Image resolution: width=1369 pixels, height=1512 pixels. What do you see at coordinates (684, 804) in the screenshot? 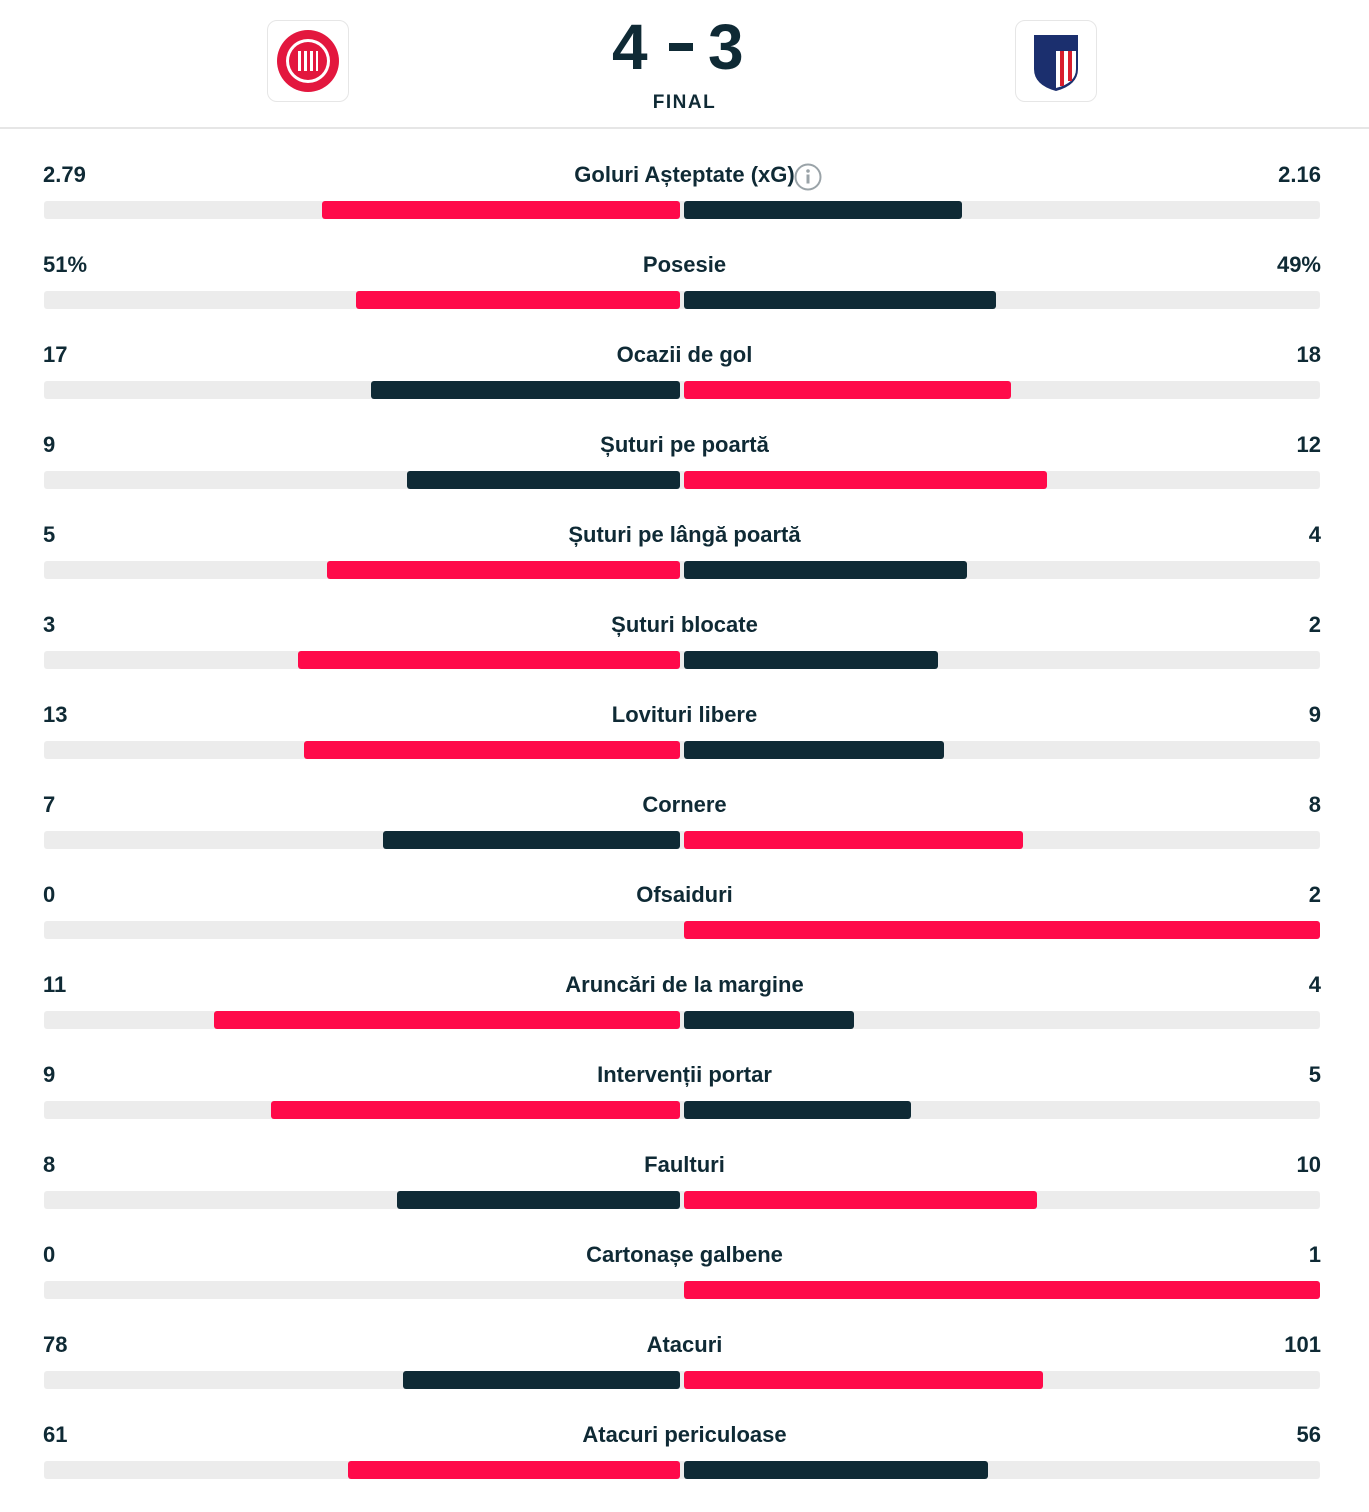
I see `stat-label: Cornere` at bounding box center [684, 804].